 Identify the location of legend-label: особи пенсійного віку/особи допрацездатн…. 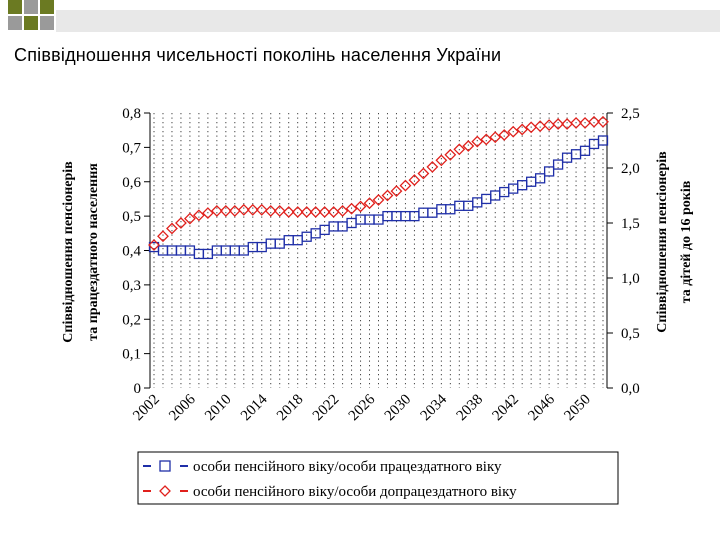
(355, 492).